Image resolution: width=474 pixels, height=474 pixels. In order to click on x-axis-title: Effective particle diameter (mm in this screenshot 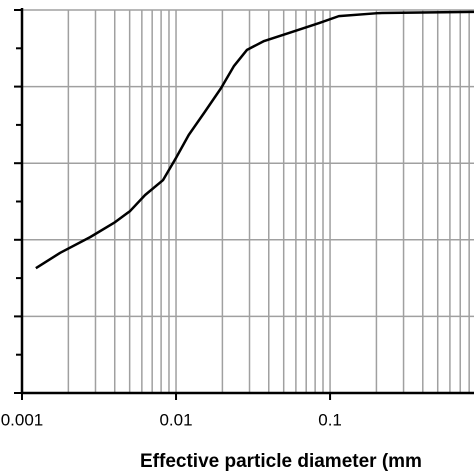, I will do `click(281, 461)`.